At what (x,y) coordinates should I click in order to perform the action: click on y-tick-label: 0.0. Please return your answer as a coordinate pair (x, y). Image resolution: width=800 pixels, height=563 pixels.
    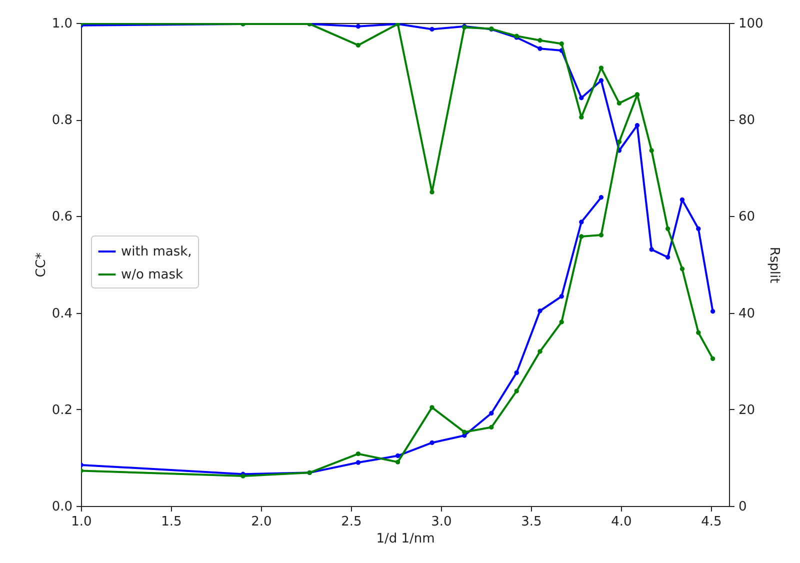
    Looking at the image, I should click on (62, 507).